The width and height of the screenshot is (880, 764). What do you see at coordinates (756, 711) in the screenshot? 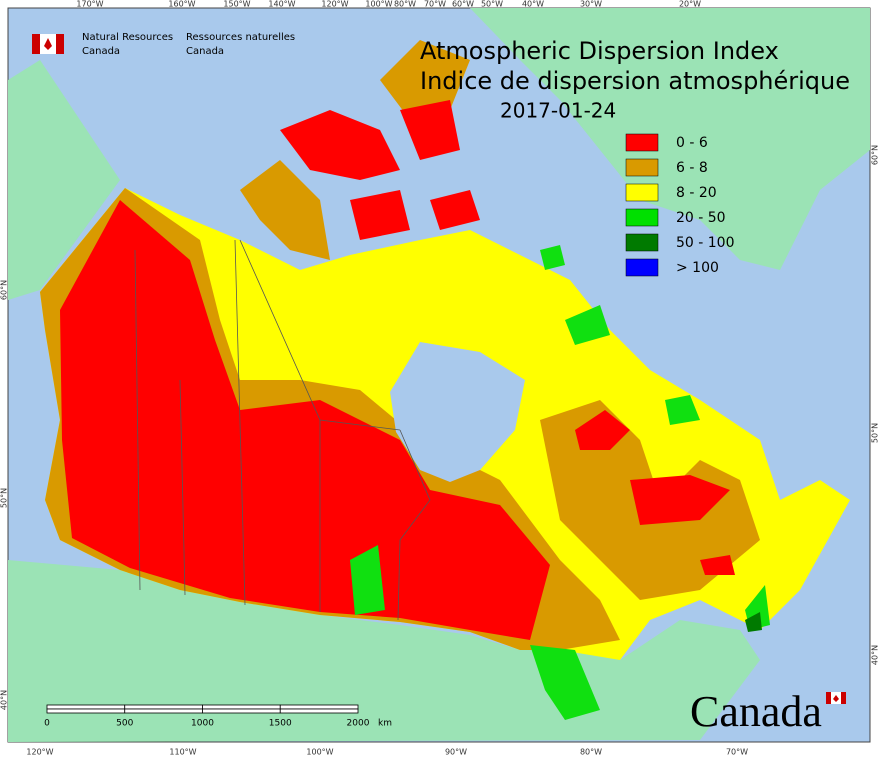
I see `wordmark: Canada` at bounding box center [756, 711].